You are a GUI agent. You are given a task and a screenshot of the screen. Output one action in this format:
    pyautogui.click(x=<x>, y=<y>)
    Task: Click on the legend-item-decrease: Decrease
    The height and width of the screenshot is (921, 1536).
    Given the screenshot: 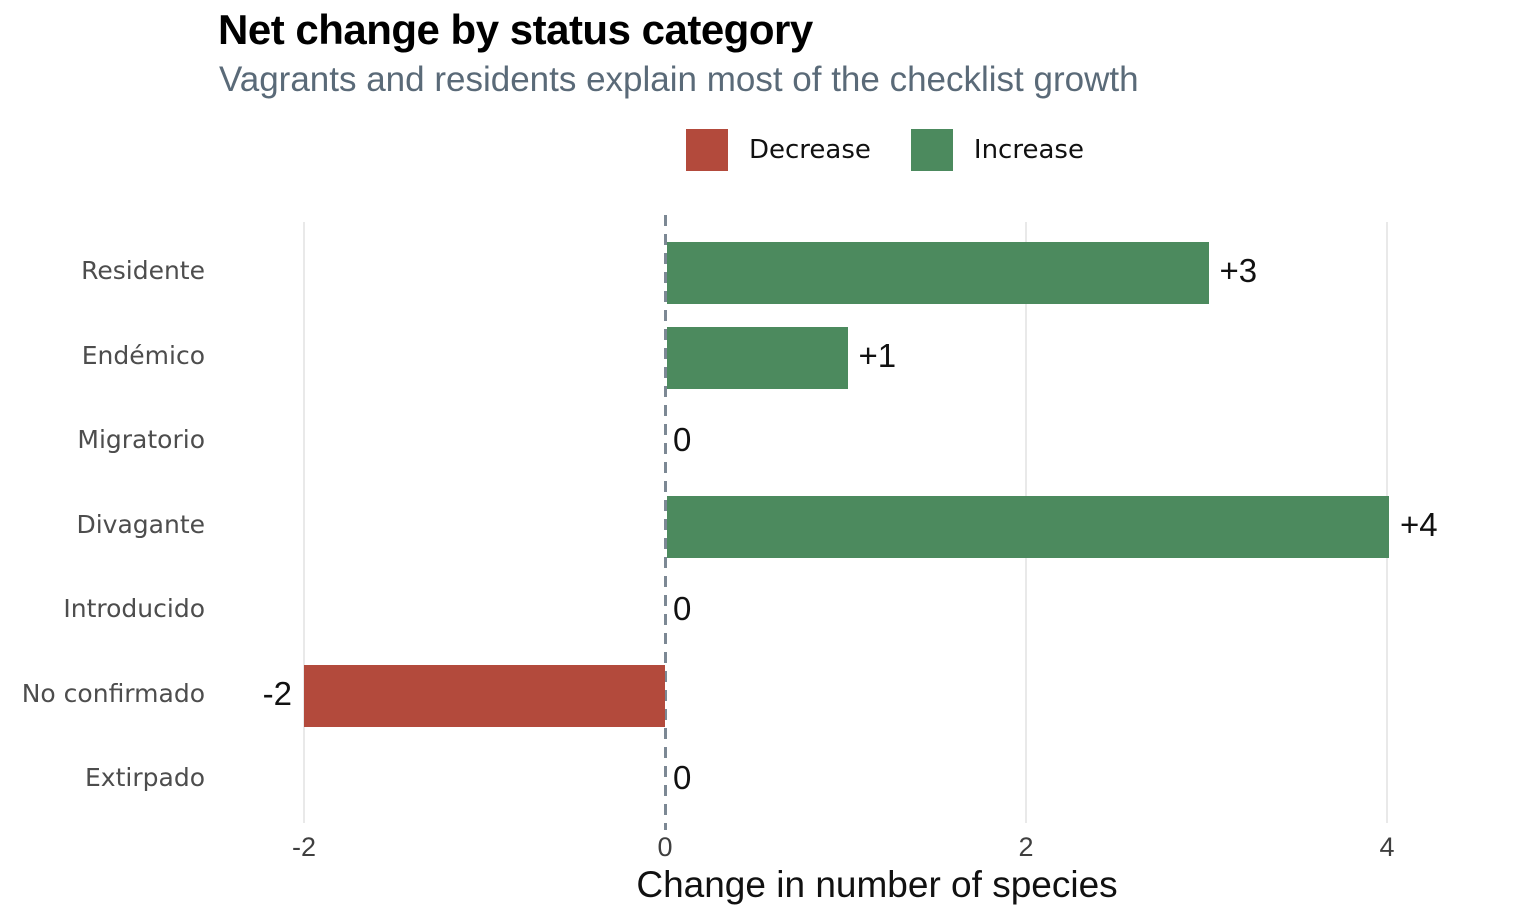 What is the action you would take?
    pyautogui.click(x=778, y=150)
    